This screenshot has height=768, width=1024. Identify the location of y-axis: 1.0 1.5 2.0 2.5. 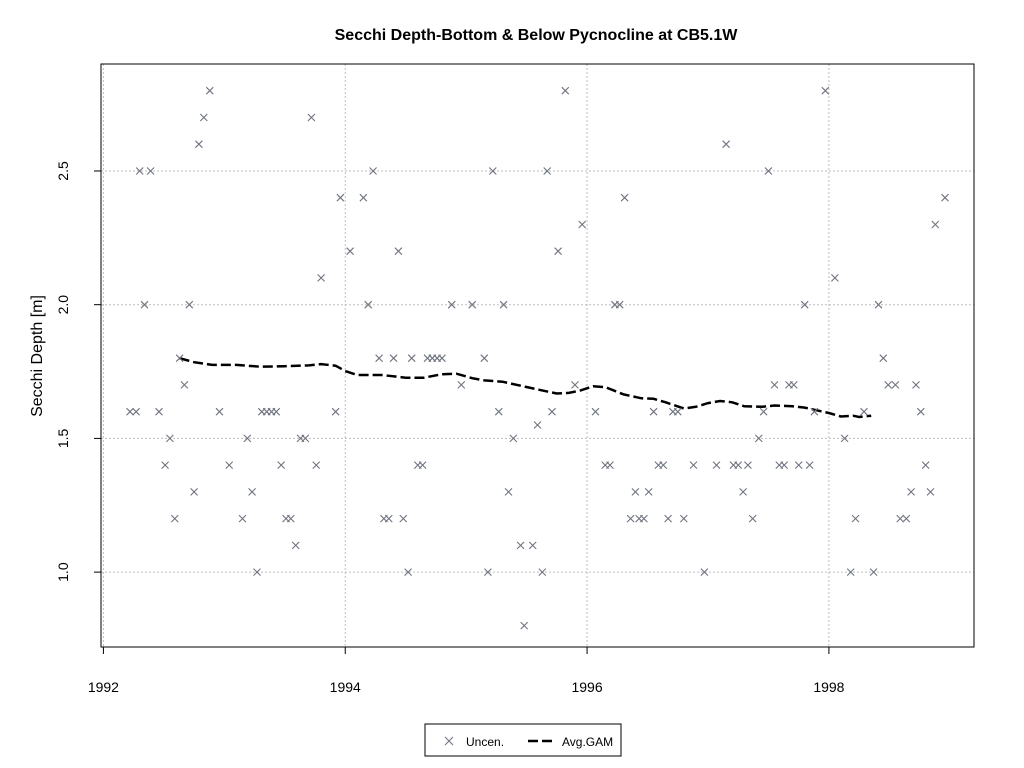
(78, 371).